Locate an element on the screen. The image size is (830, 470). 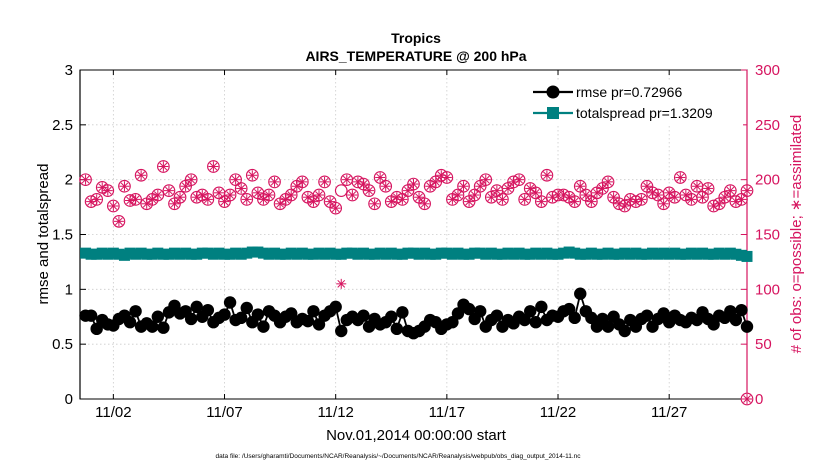
right-axis-label: # of obs: o=possible; ∗=assimilated is located at coordinates (796, 234).